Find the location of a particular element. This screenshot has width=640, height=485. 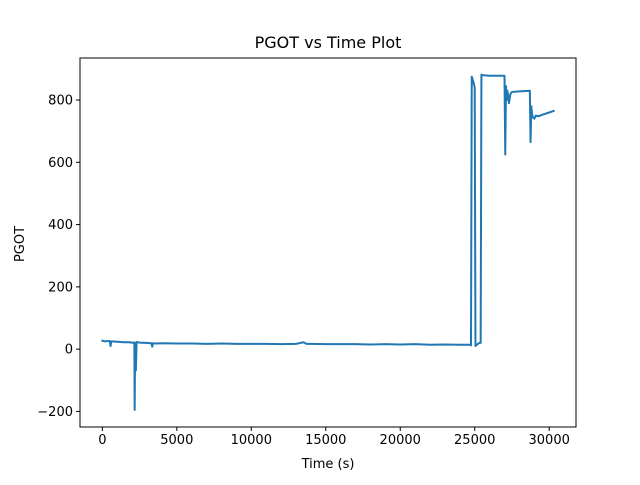

x-tick-label: 0 is located at coordinates (102, 440).